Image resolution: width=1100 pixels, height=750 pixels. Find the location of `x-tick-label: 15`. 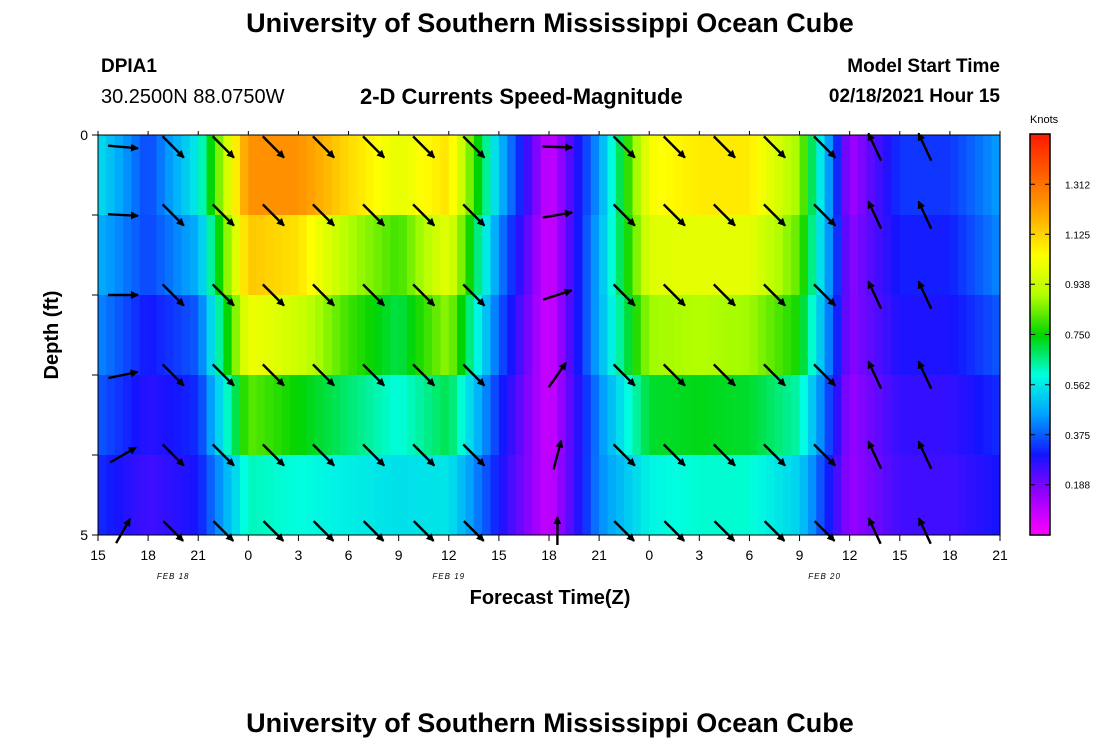

x-tick-label: 15 is located at coordinates (499, 555).